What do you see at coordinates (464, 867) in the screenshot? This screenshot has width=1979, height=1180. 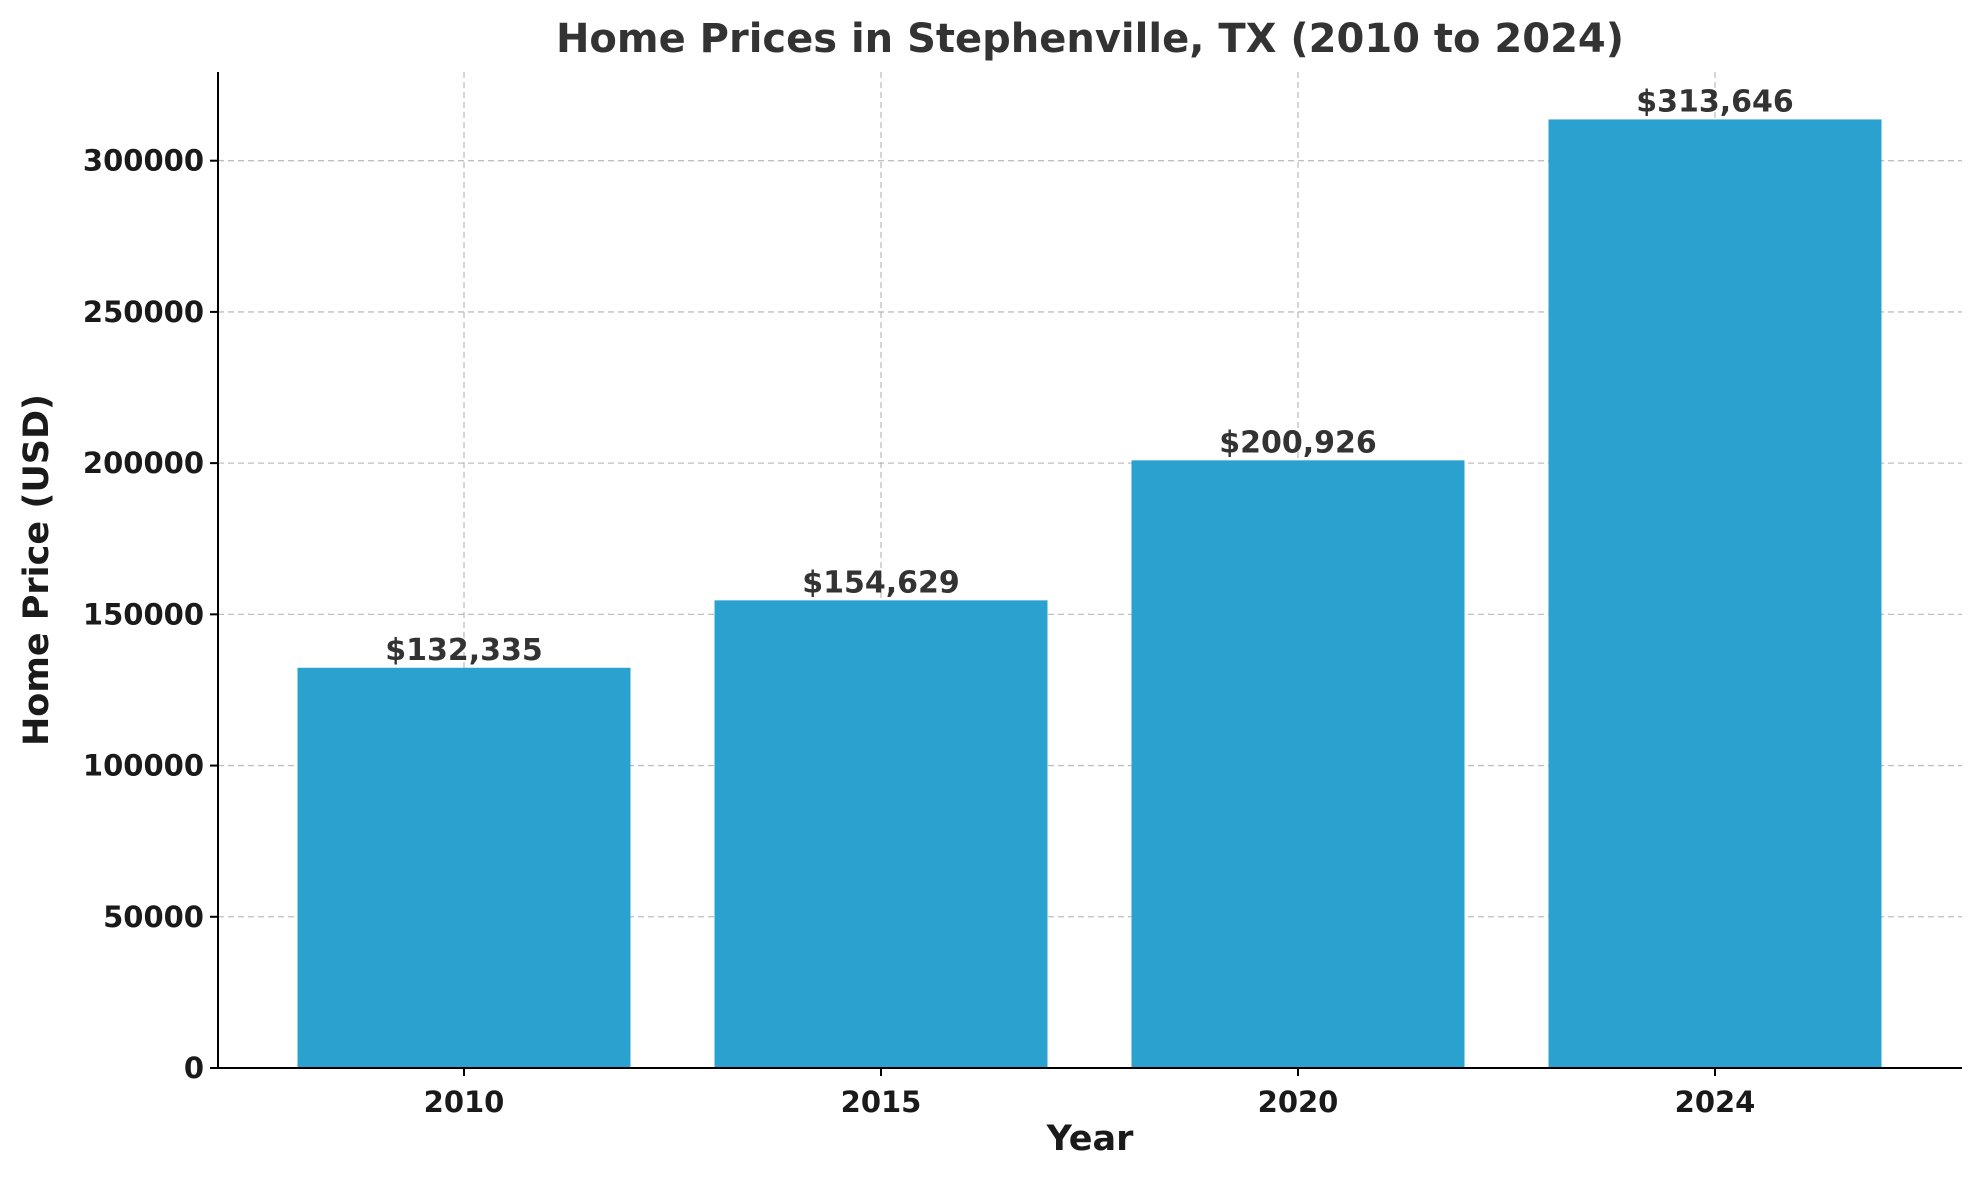 I see `bar-2010` at bounding box center [464, 867].